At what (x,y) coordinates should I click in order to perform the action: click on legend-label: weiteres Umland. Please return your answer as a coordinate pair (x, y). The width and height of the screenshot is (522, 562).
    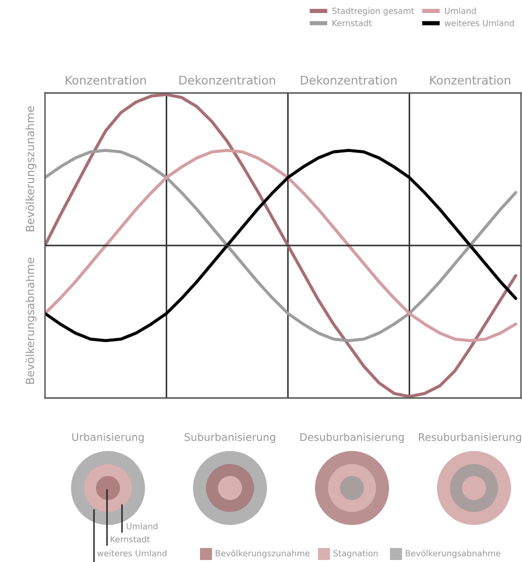
    Looking at the image, I should click on (479, 23).